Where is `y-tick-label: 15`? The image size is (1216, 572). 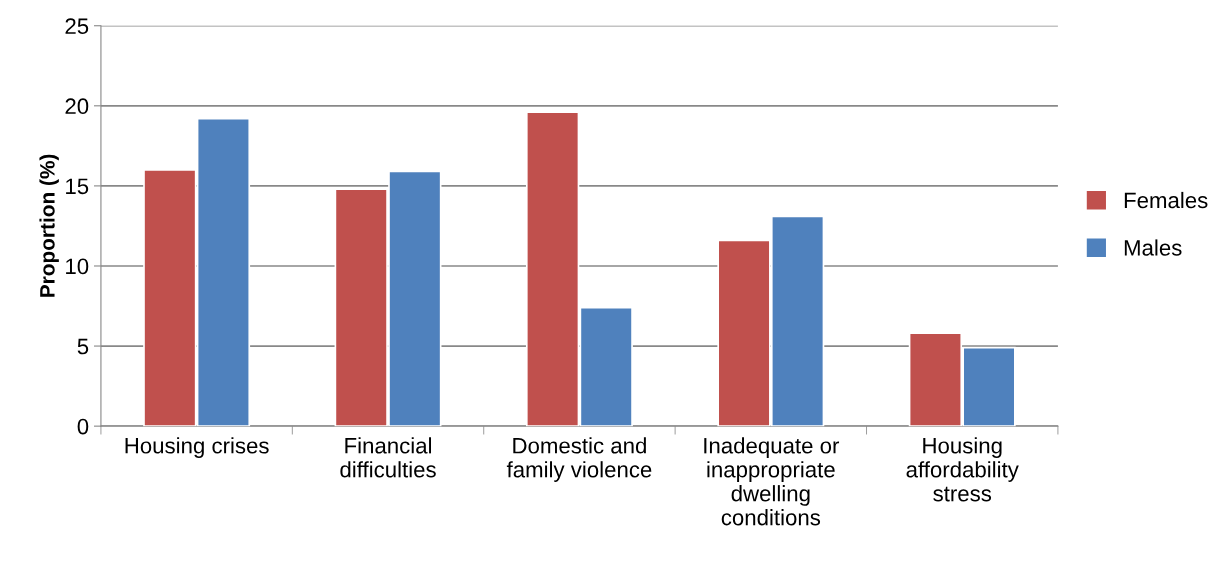 y-tick-label: 15 is located at coordinates (77, 186).